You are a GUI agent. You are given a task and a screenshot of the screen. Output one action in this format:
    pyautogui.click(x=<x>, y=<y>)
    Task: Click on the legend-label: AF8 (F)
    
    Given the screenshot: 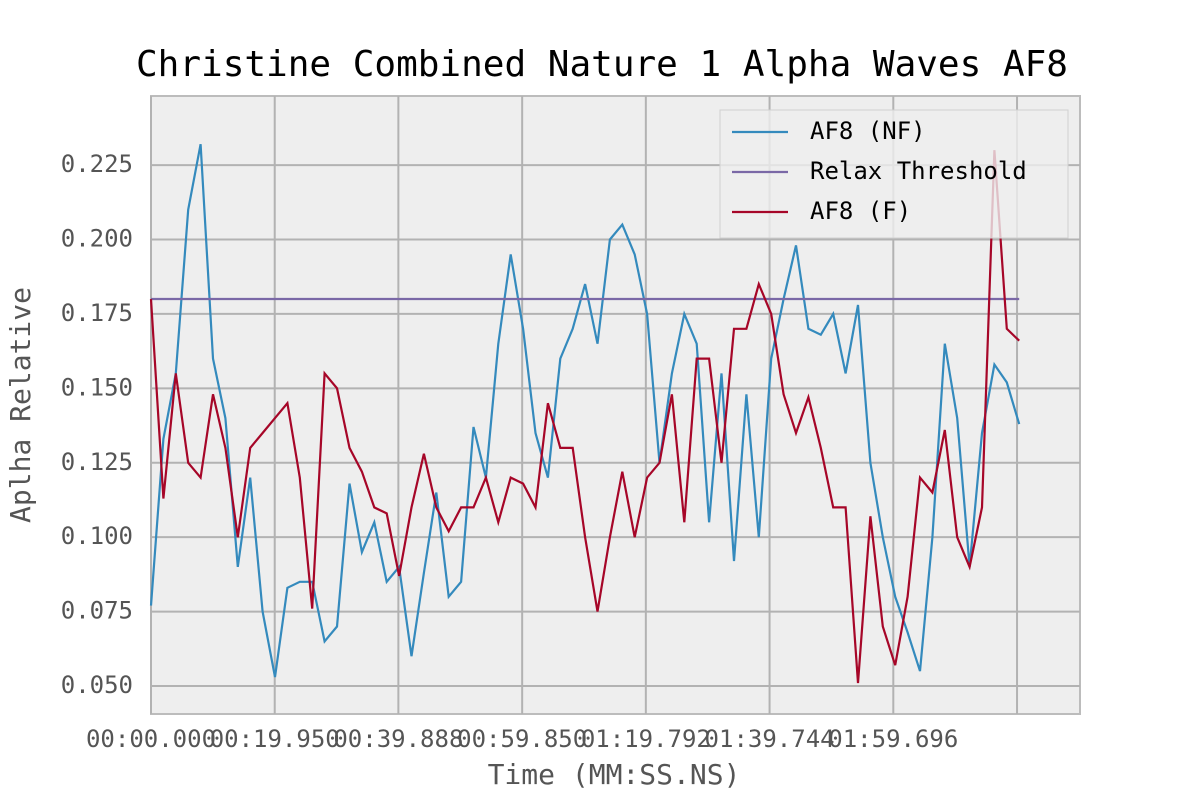 What is the action you would take?
    pyautogui.click(x=860, y=211)
    